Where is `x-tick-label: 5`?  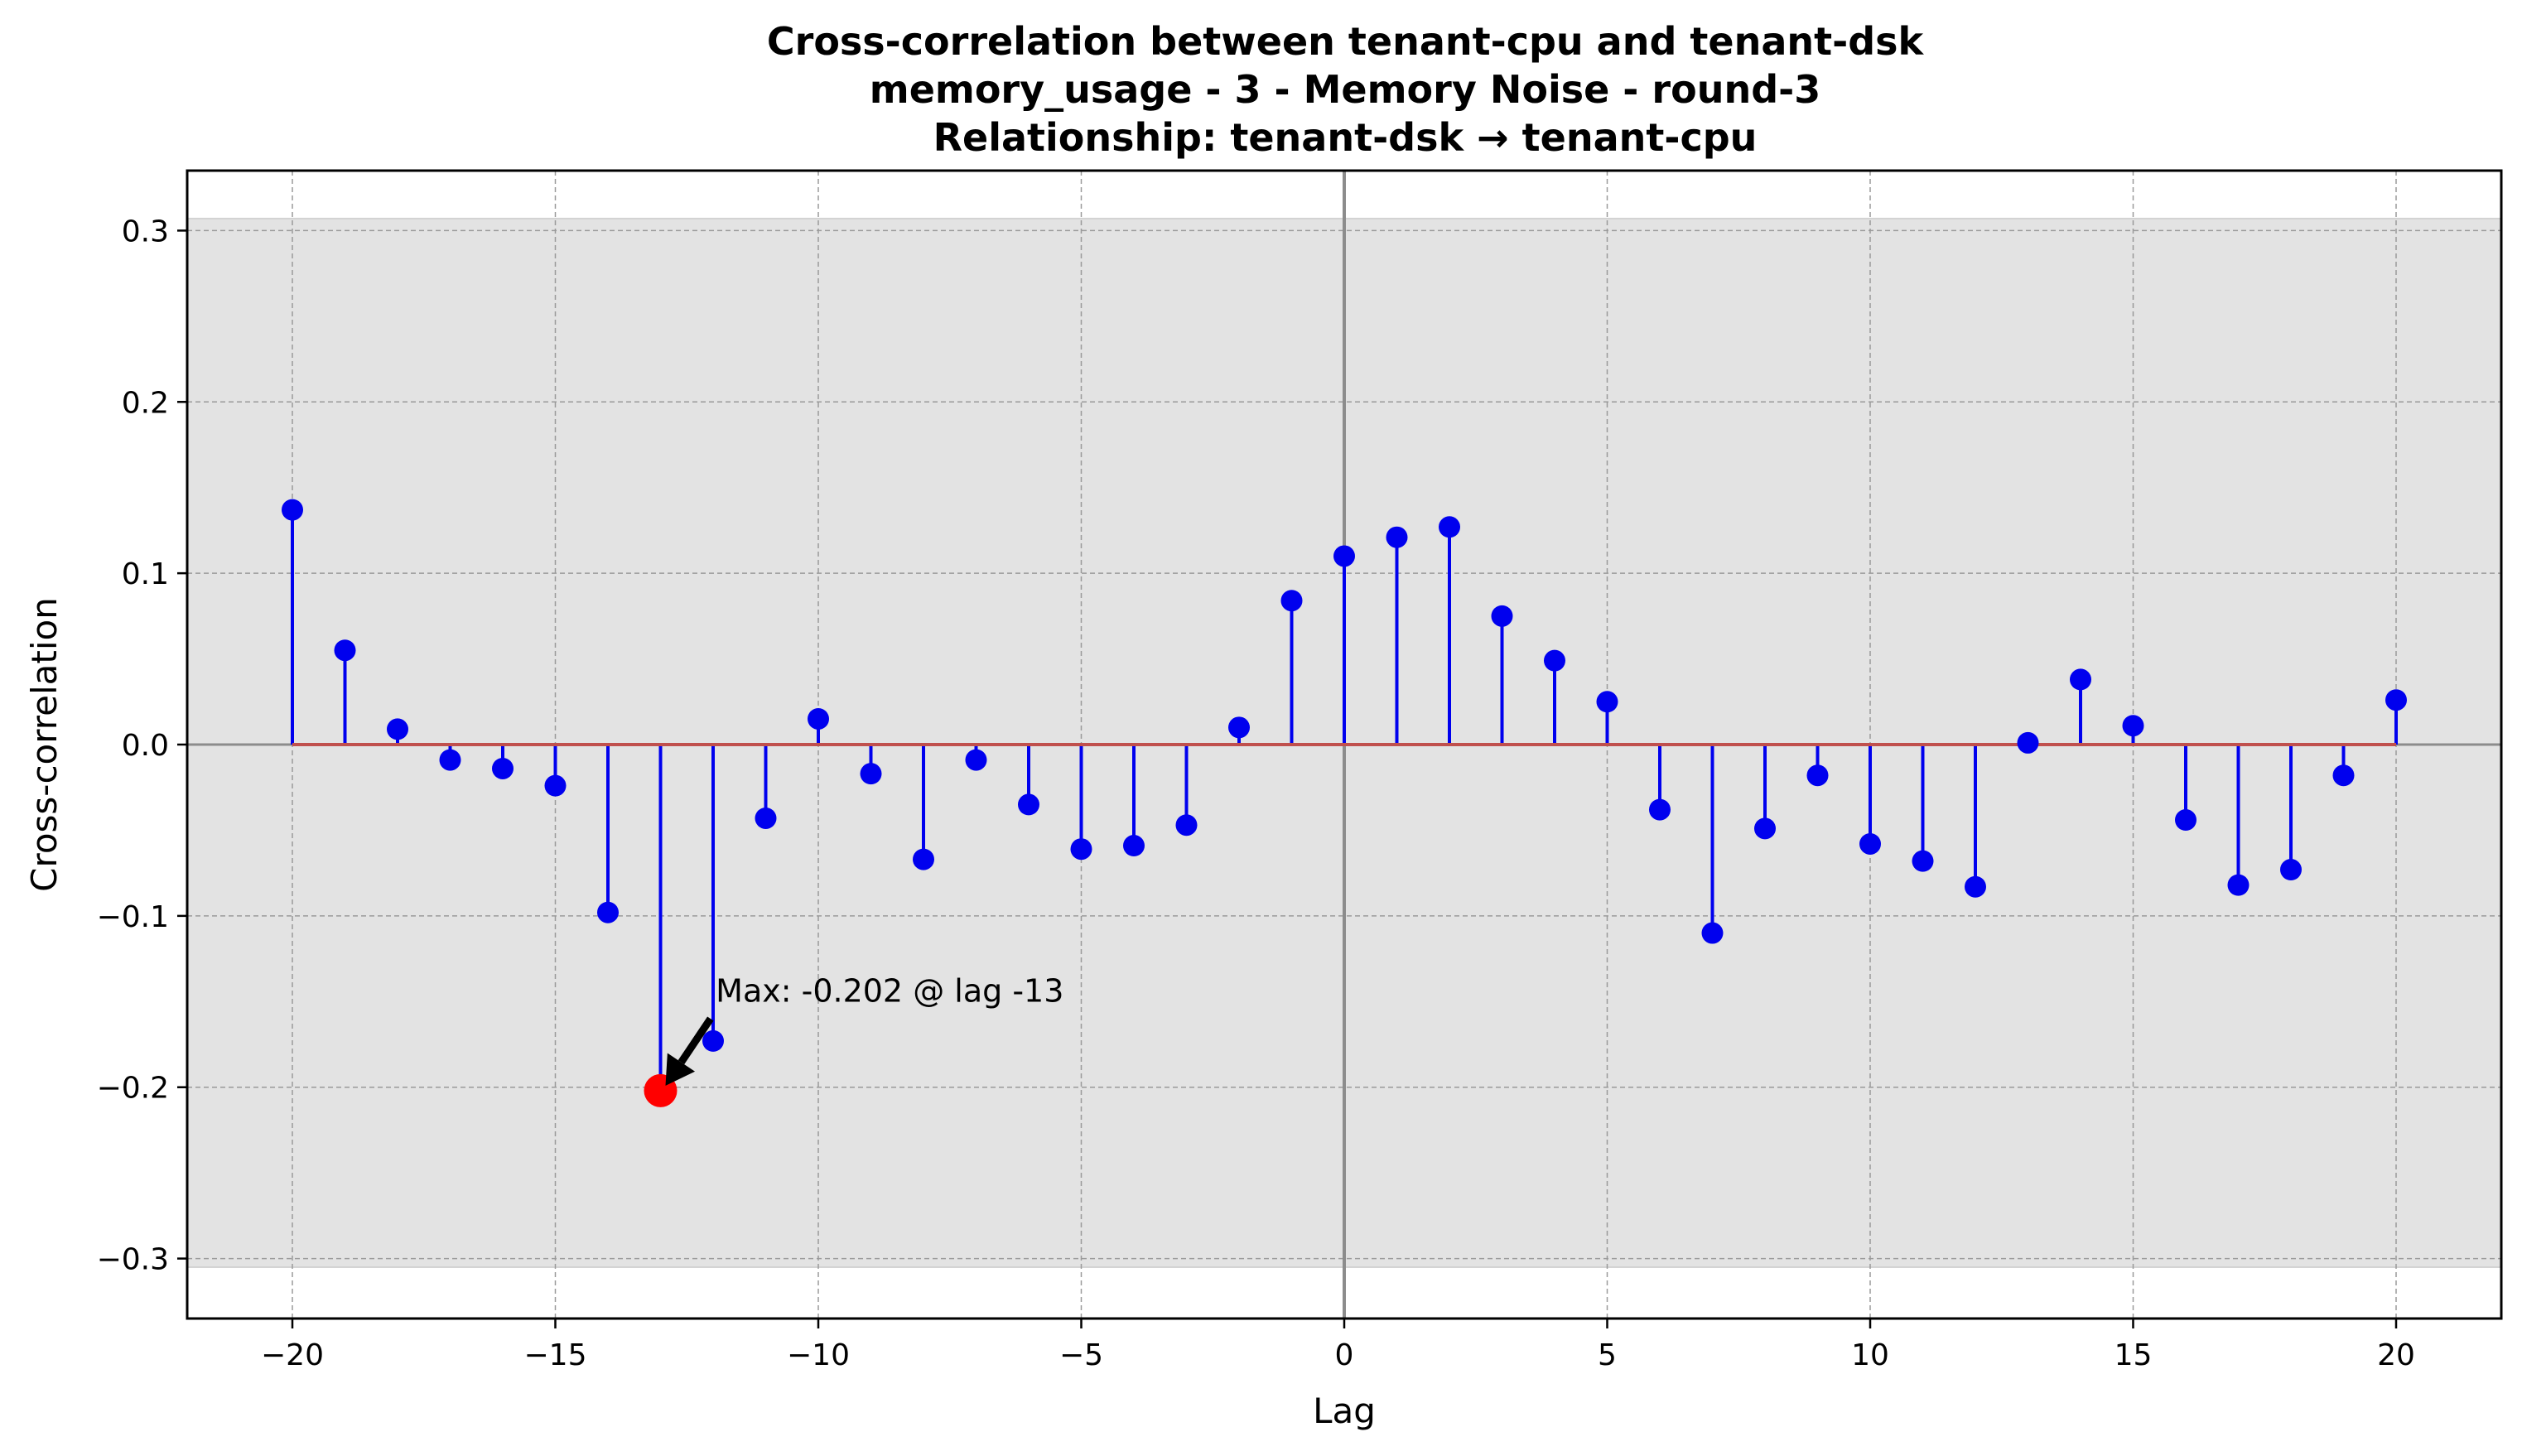 x-tick-label: 5 is located at coordinates (1607, 1355).